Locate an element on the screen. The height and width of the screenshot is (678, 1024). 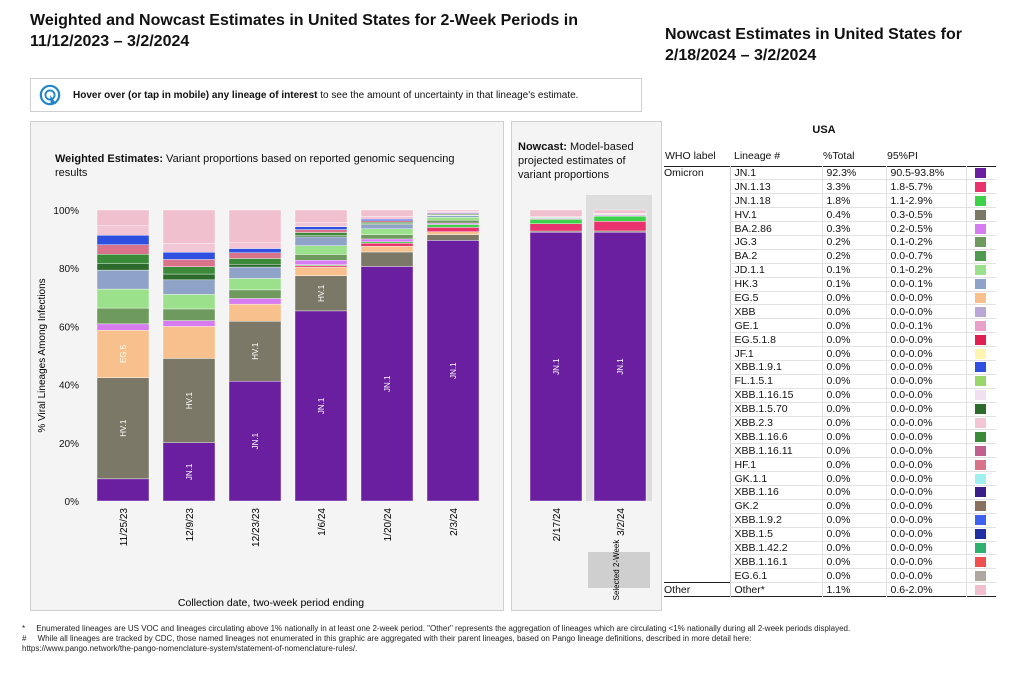
table-row: XBB 0.0% 0.0-0.0% is located at coordinates (830, 312).